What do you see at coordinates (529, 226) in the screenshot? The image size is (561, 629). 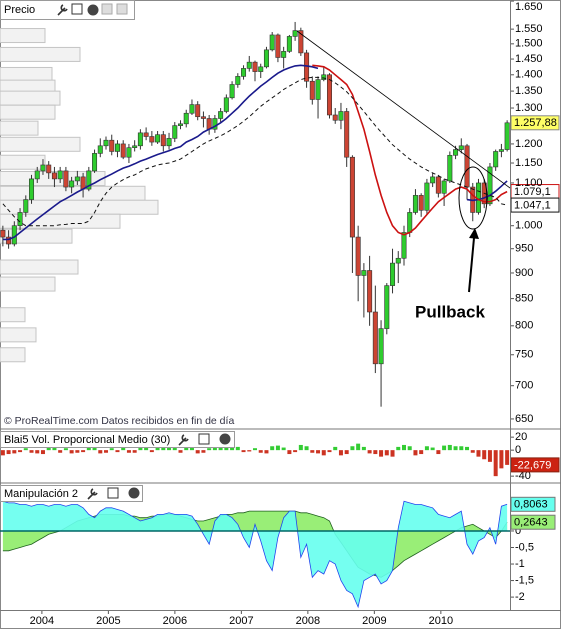 I see `y-tick-label: 1.000` at bounding box center [529, 226].